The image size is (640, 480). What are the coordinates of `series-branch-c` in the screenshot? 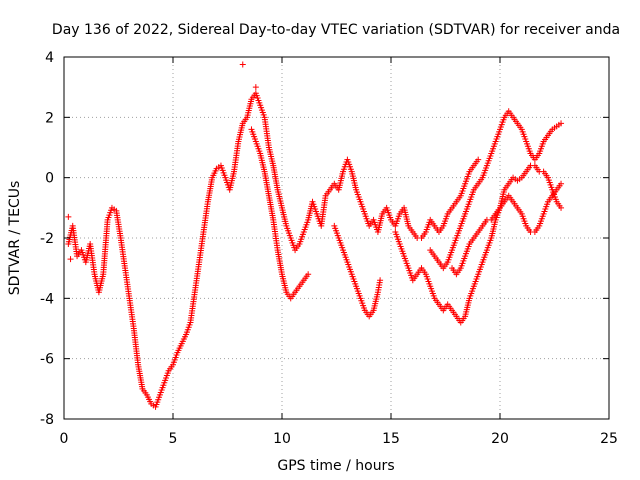 It's located at (478, 244).